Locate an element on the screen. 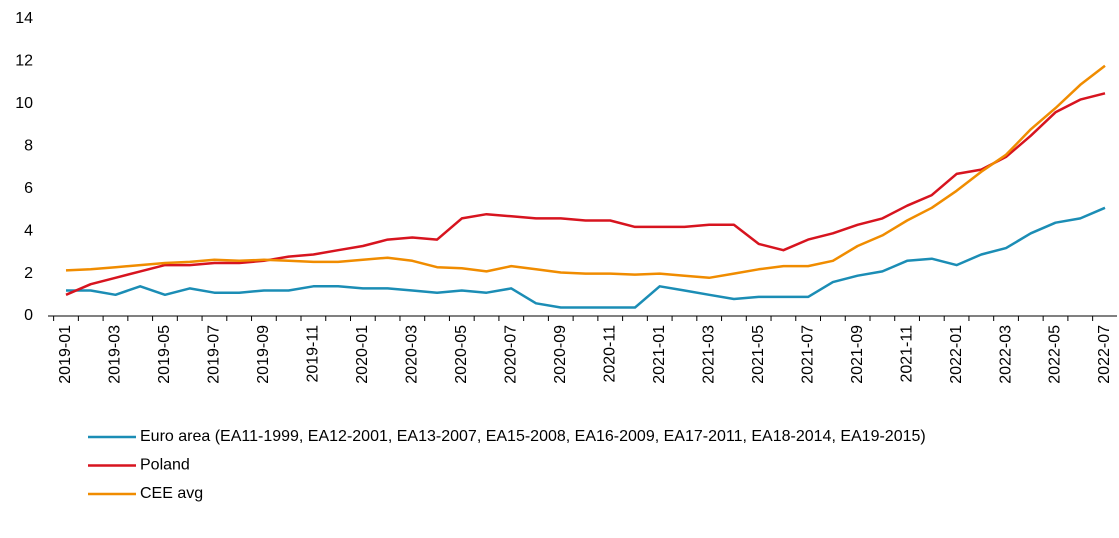 The image size is (1119, 538). x-tick-label: 2021-03 is located at coordinates (708, 354).